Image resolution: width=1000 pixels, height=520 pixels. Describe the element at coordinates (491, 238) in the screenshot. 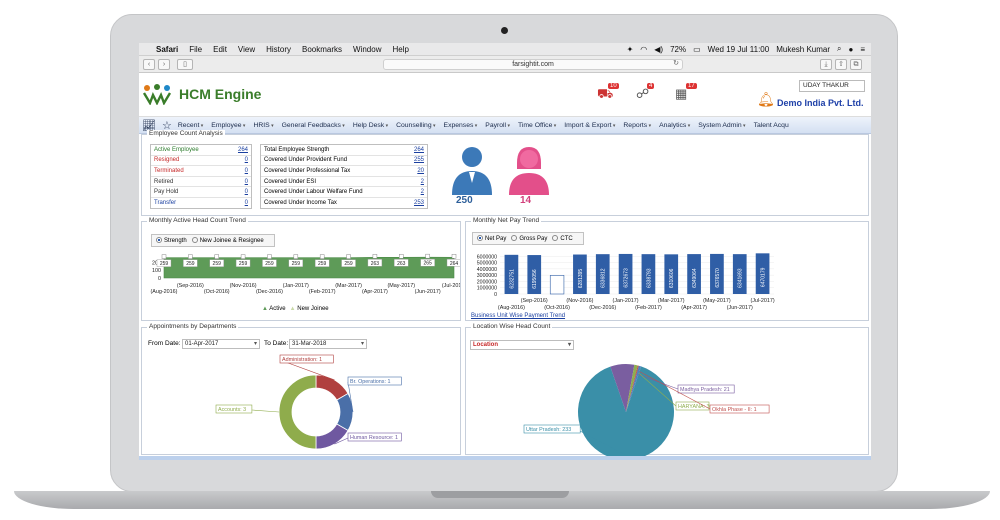

I see `radio-net-pay: Net Pay` at that location.